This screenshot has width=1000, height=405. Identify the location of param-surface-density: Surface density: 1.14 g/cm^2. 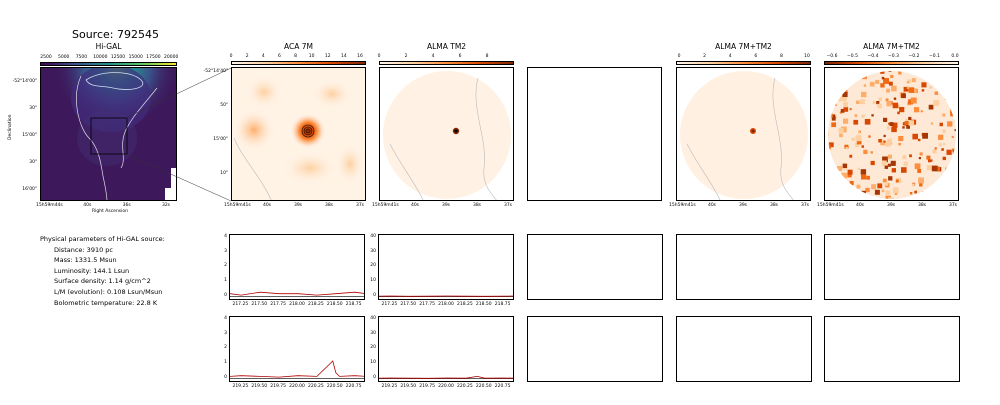
(102, 281).